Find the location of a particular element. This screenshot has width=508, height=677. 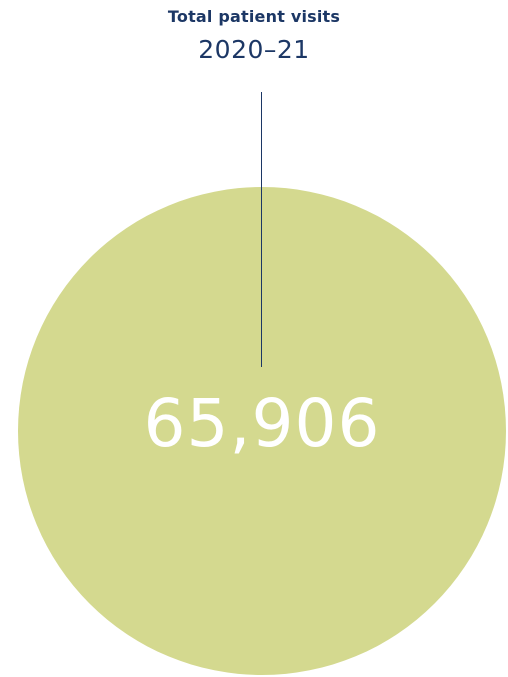

total-visits-value: 65,906 is located at coordinates (262, 423).